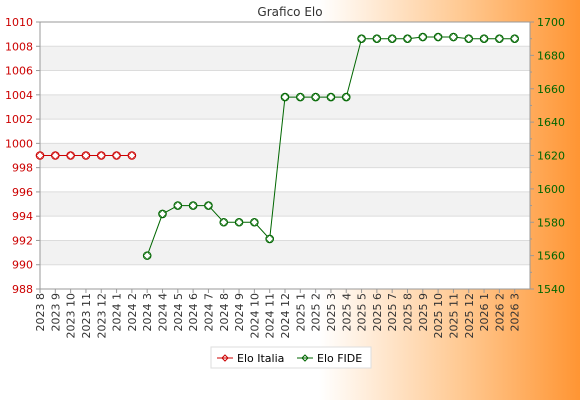 This screenshot has height=404, width=580. I want to click on x-tick-label: 2025 12, so click(469, 316).